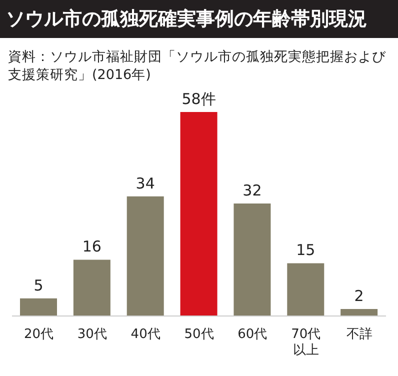 The width and height of the screenshot is (398, 376). What do you see at coordinates (199, 99) in the screenshot?
I see `data-label: 58件` at bounding box center [199, 99].